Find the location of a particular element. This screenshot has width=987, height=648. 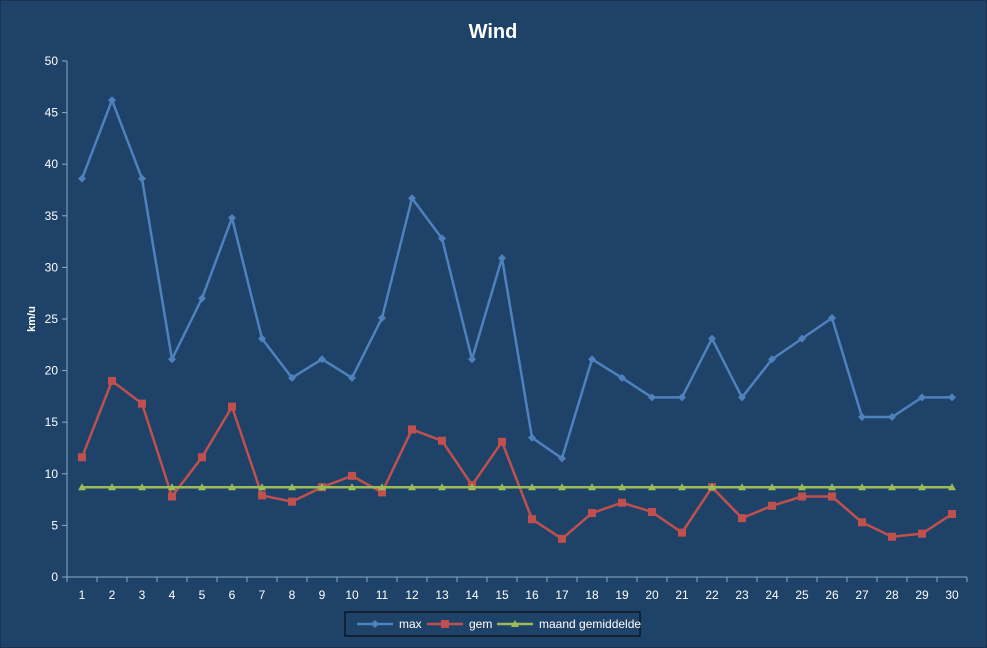

x-tick-label: 9 is located at coordinates (322, 595).